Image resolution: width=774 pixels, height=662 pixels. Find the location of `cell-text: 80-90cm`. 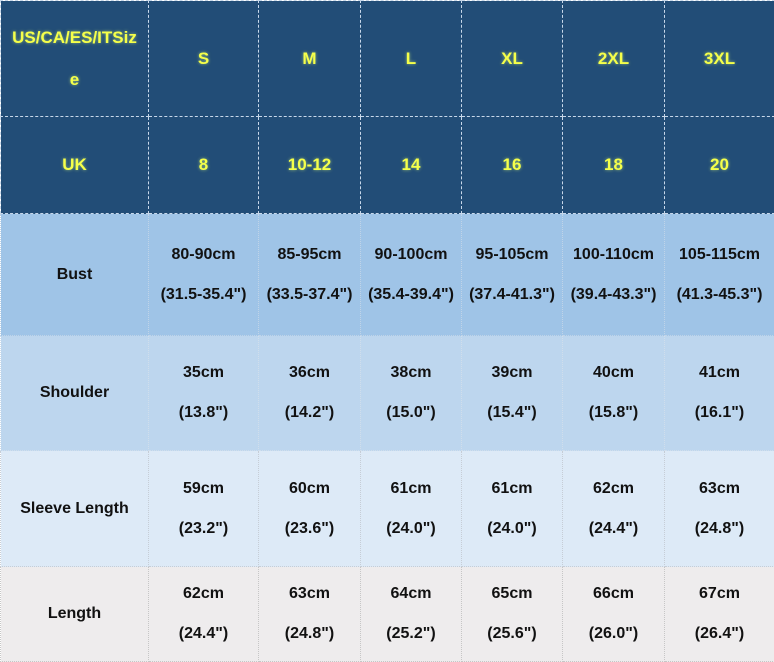

cell-text: 80-90cm is located at coordinates (203, 255).